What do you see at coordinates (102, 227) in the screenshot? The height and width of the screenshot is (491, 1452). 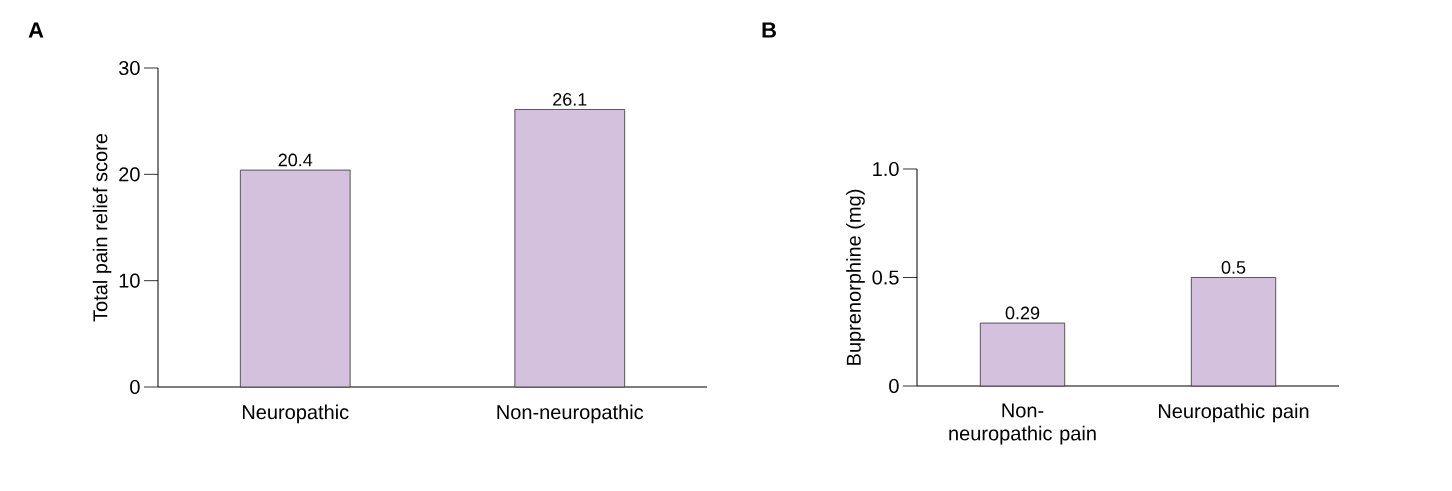 I see `y-axis-title: Total pain relief score` at bounding box center [102, 227].